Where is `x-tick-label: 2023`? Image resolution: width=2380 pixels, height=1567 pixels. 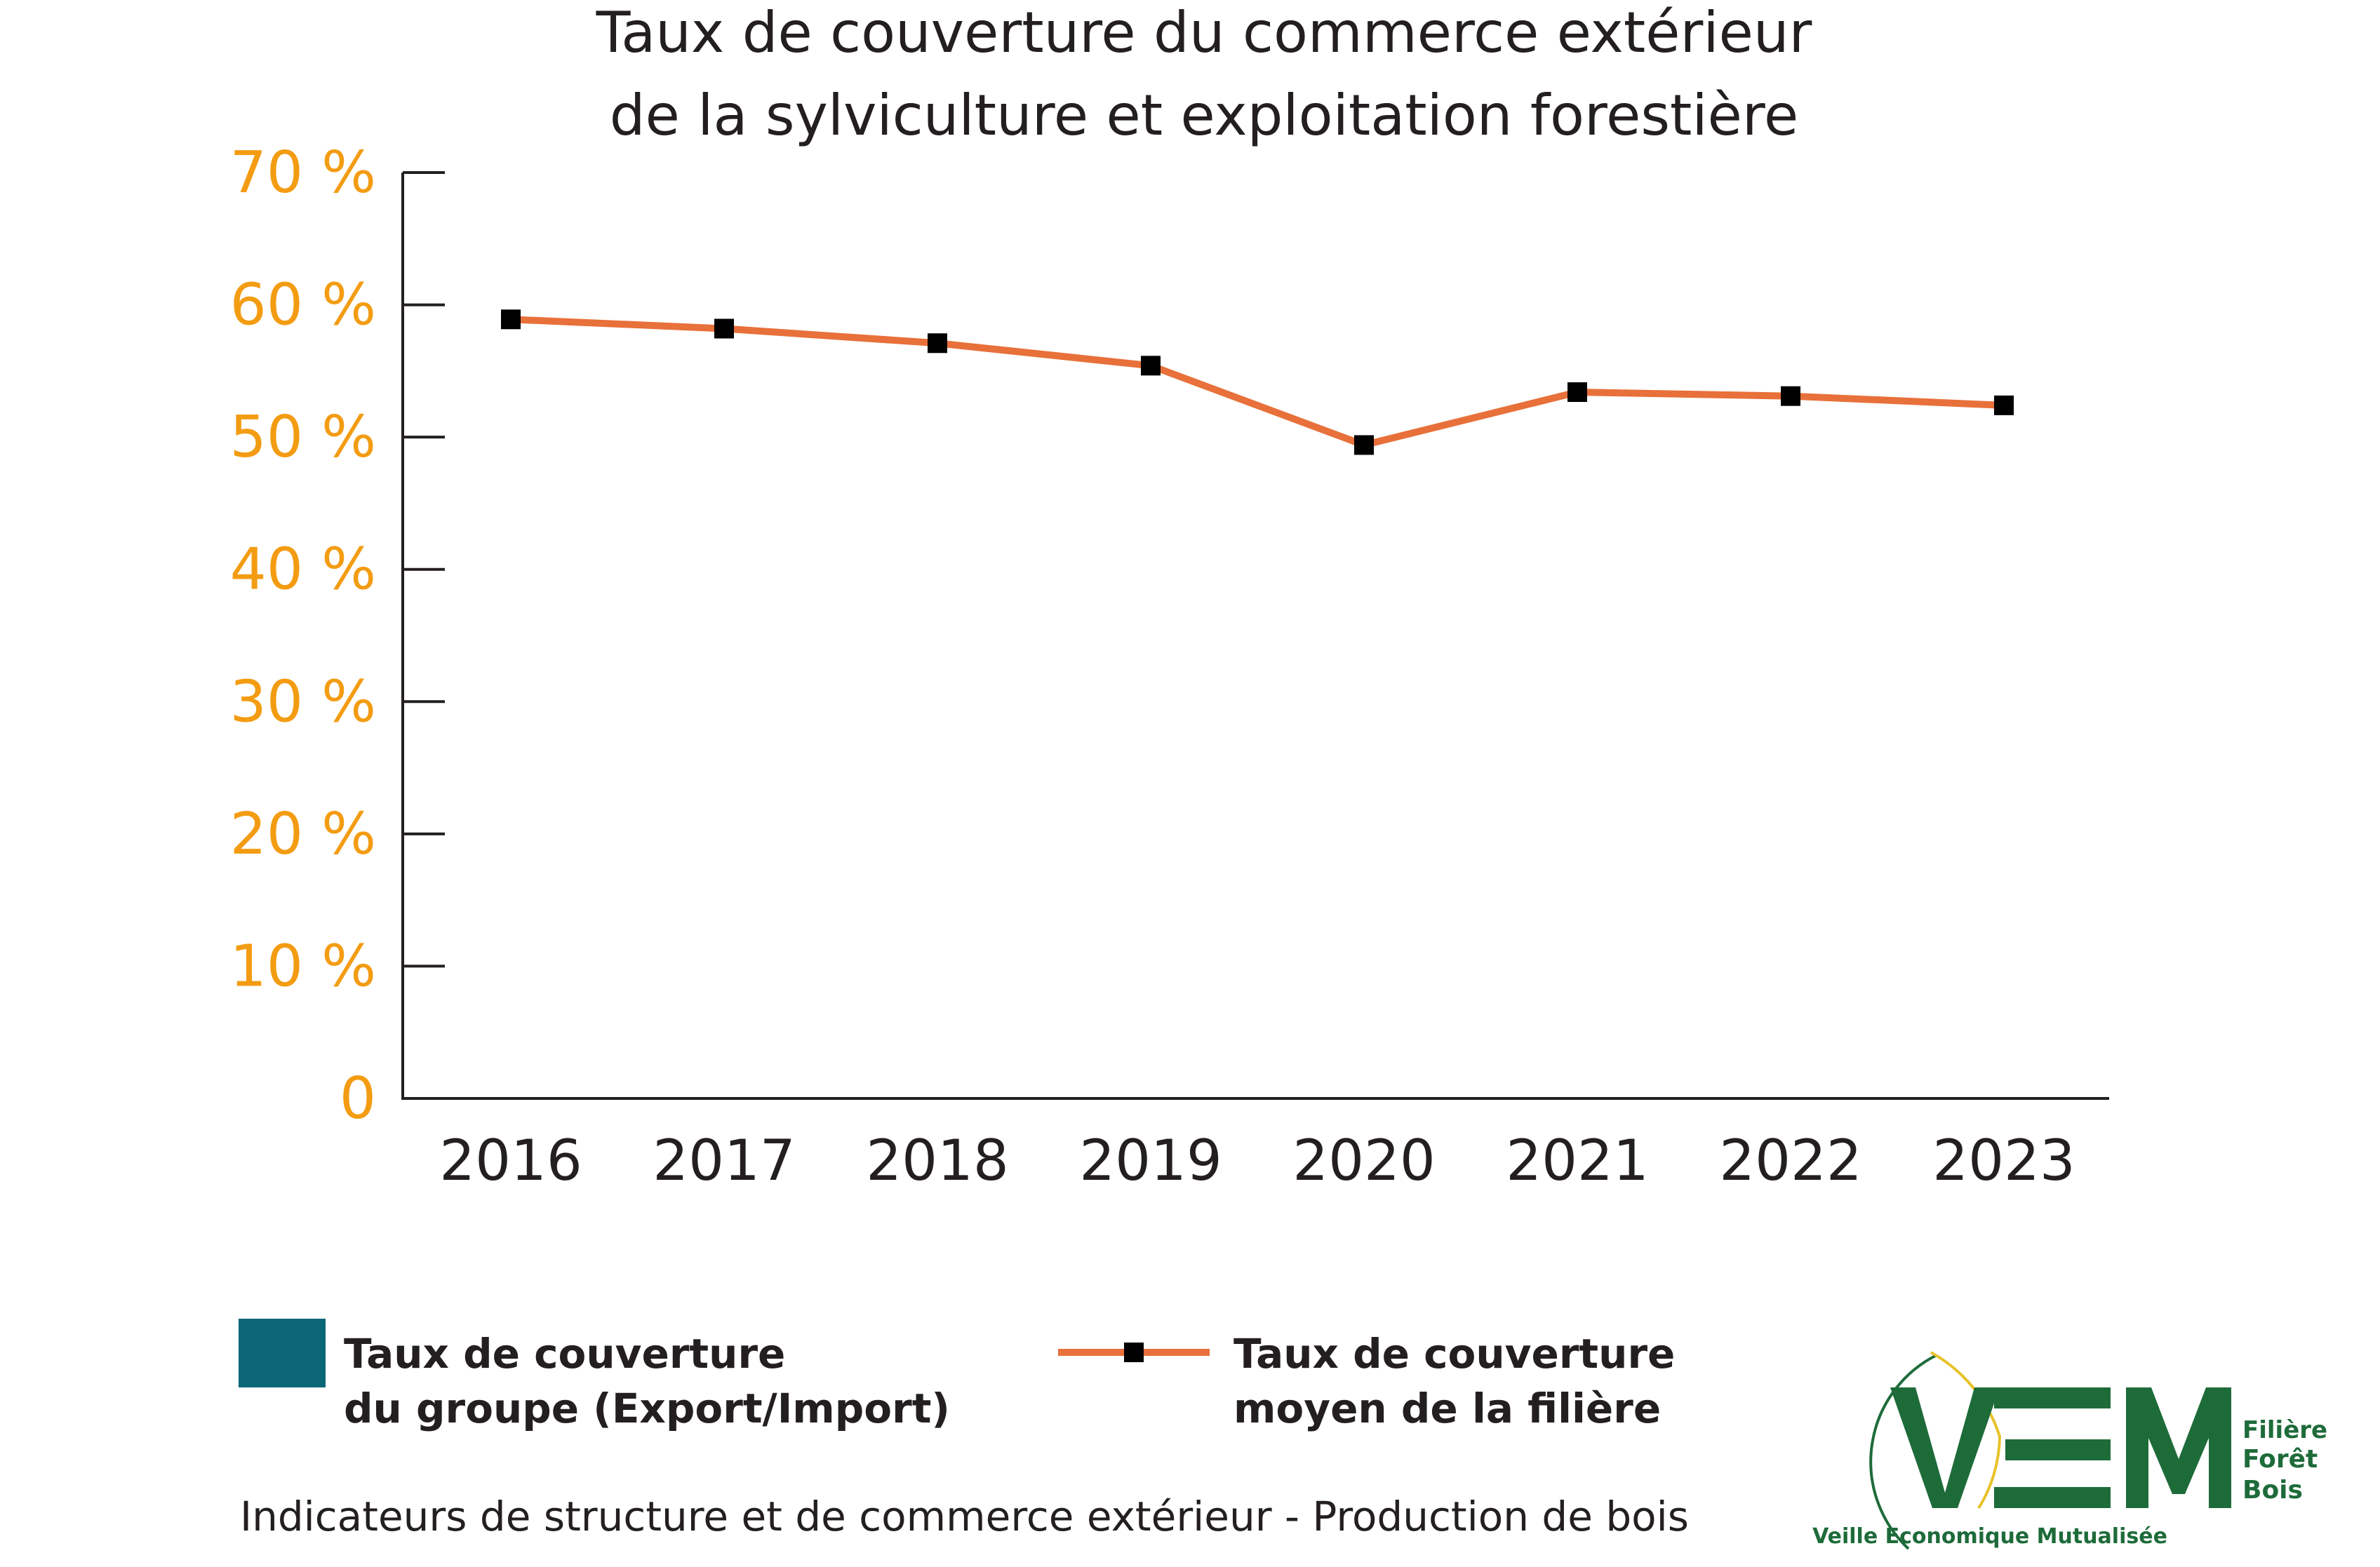
x-tick-label: 2023 is located at coordinates (2003, 1160).